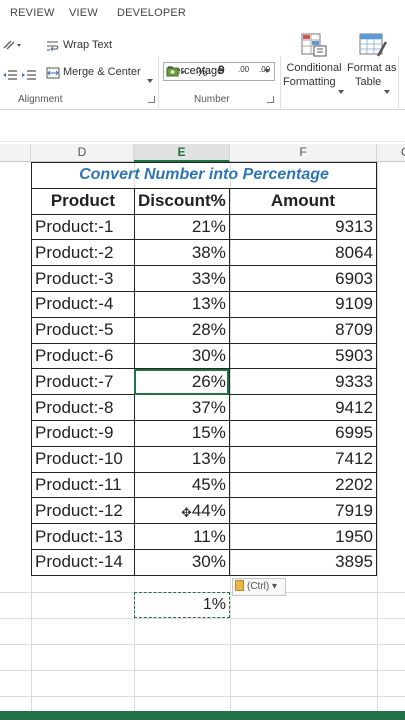 The height and width of the screenshot is (720, 405). What do you see at coordinates (13, 47) in the screenshot?
I see `orientation-icon` at bounding box center [13, 47].